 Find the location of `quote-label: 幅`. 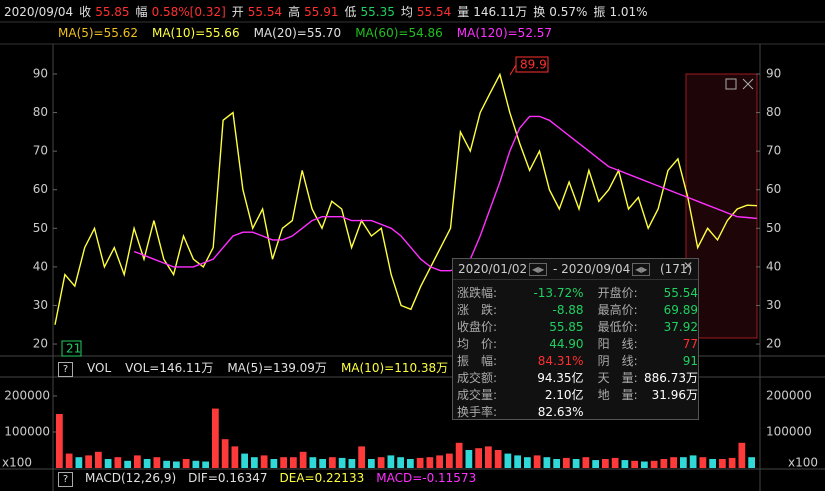

quote-label: 幅 is located at coordinates (141, 12).